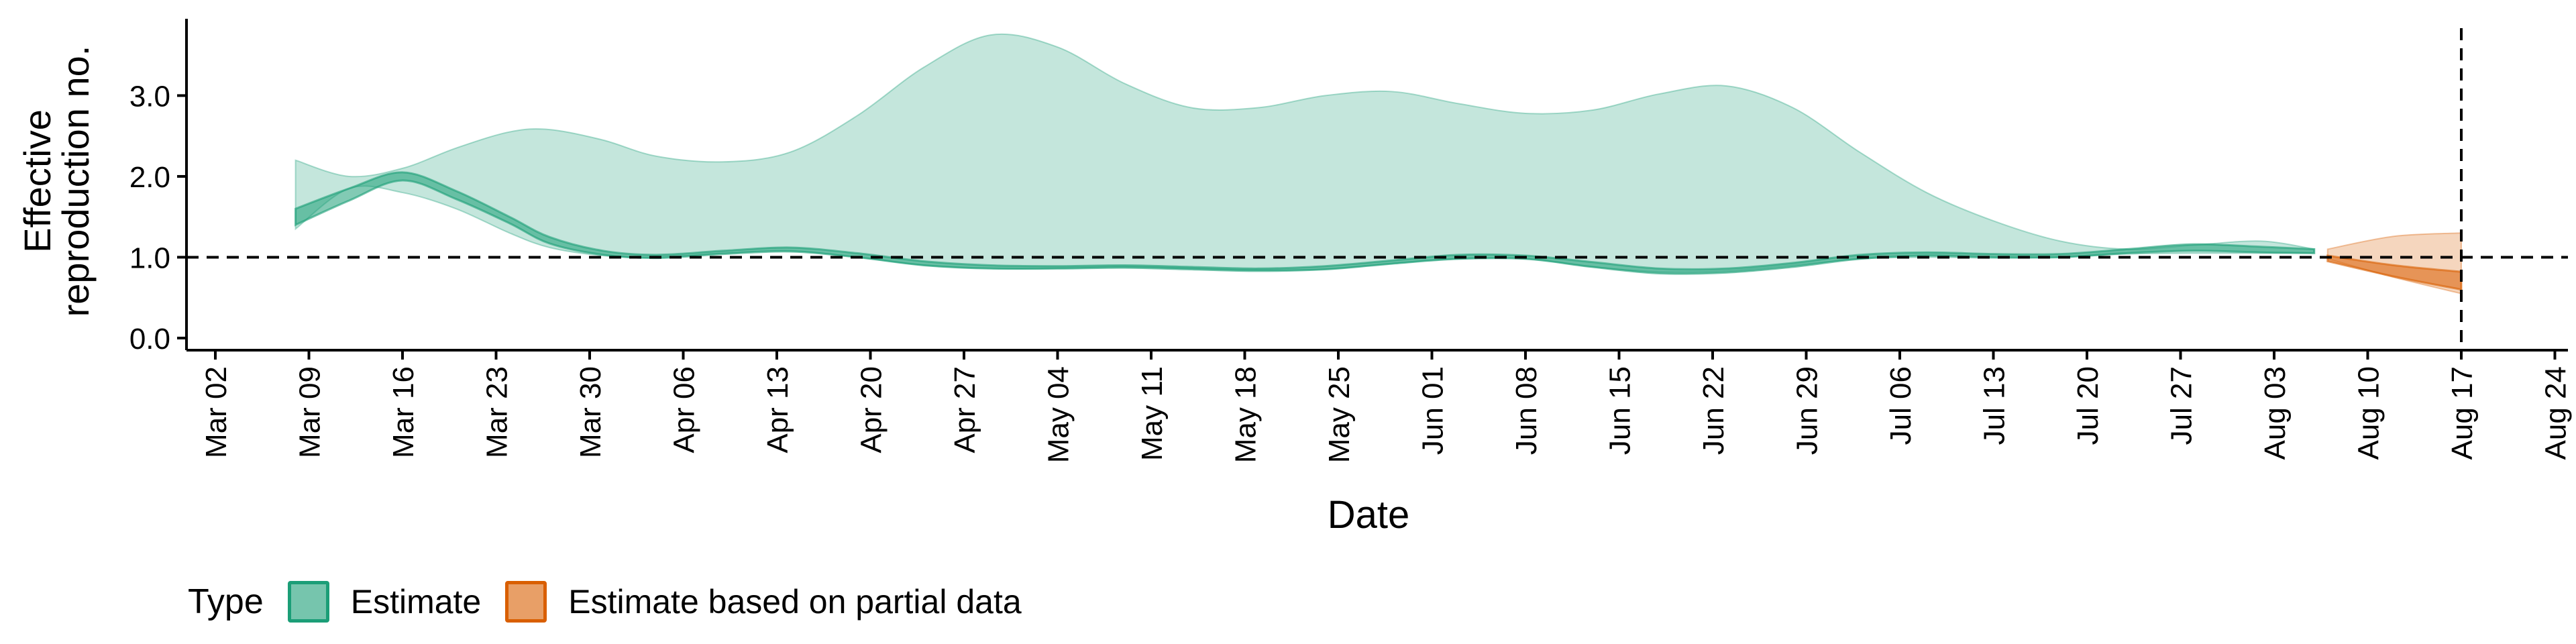 The width and height of the screenshot is (2576, 644). What do you see at coordinates (965, 409) in the screenshot?
I see `x-tick-label: Apr 27` at bounding box center [965, 409].